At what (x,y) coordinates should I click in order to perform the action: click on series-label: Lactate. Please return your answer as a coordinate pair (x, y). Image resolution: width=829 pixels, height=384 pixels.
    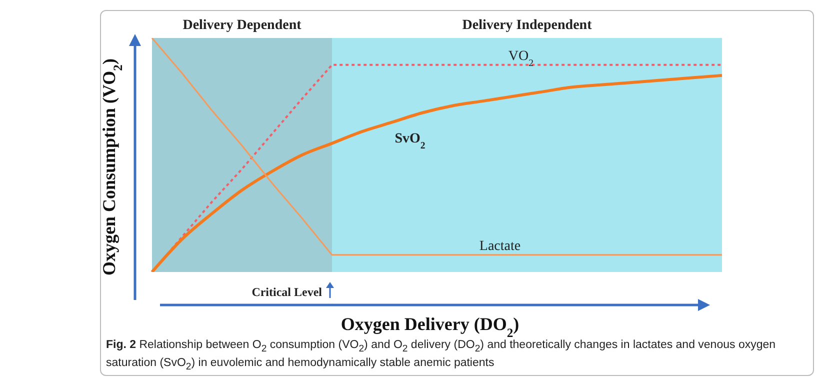
    Looking at the image, I should click on (500, 246).